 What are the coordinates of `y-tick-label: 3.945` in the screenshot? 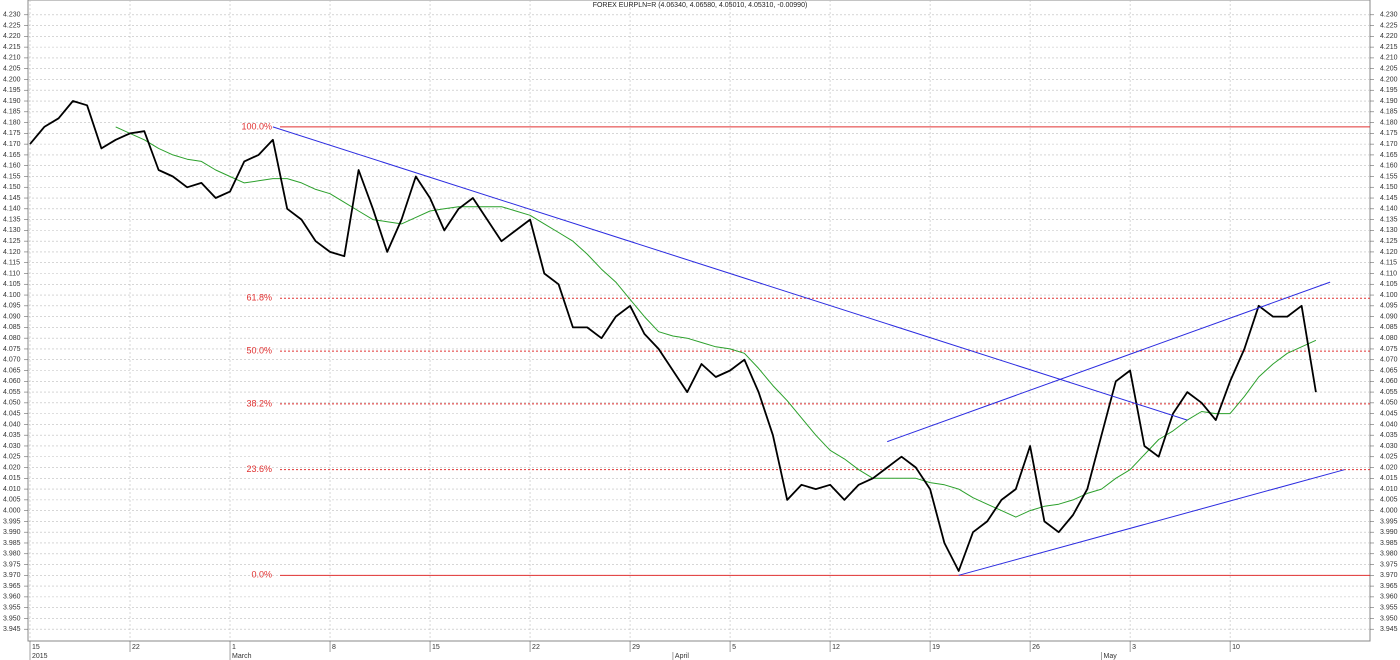 It's located at (1389, 629).